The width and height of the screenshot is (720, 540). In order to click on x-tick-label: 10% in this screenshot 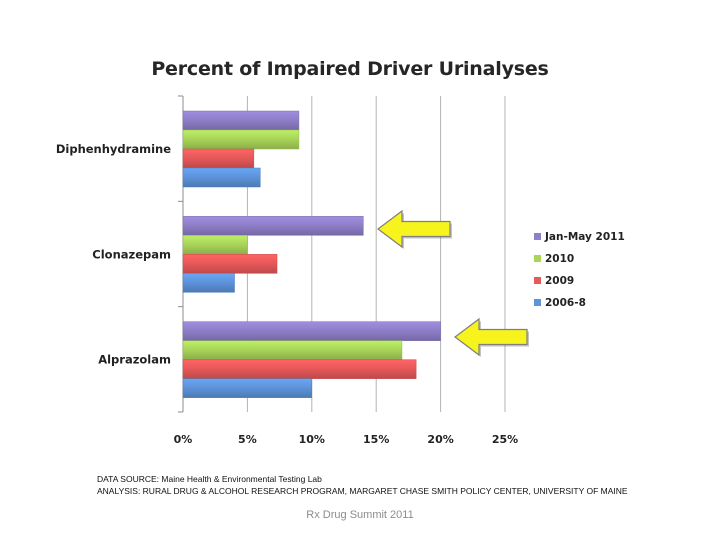, I will do `click(312, 439)`.